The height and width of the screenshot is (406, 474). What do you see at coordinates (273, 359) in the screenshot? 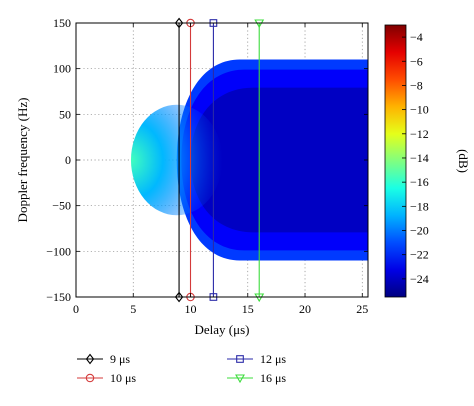
I see `legend-label: 12 μs` at bounding box center [273, 359].